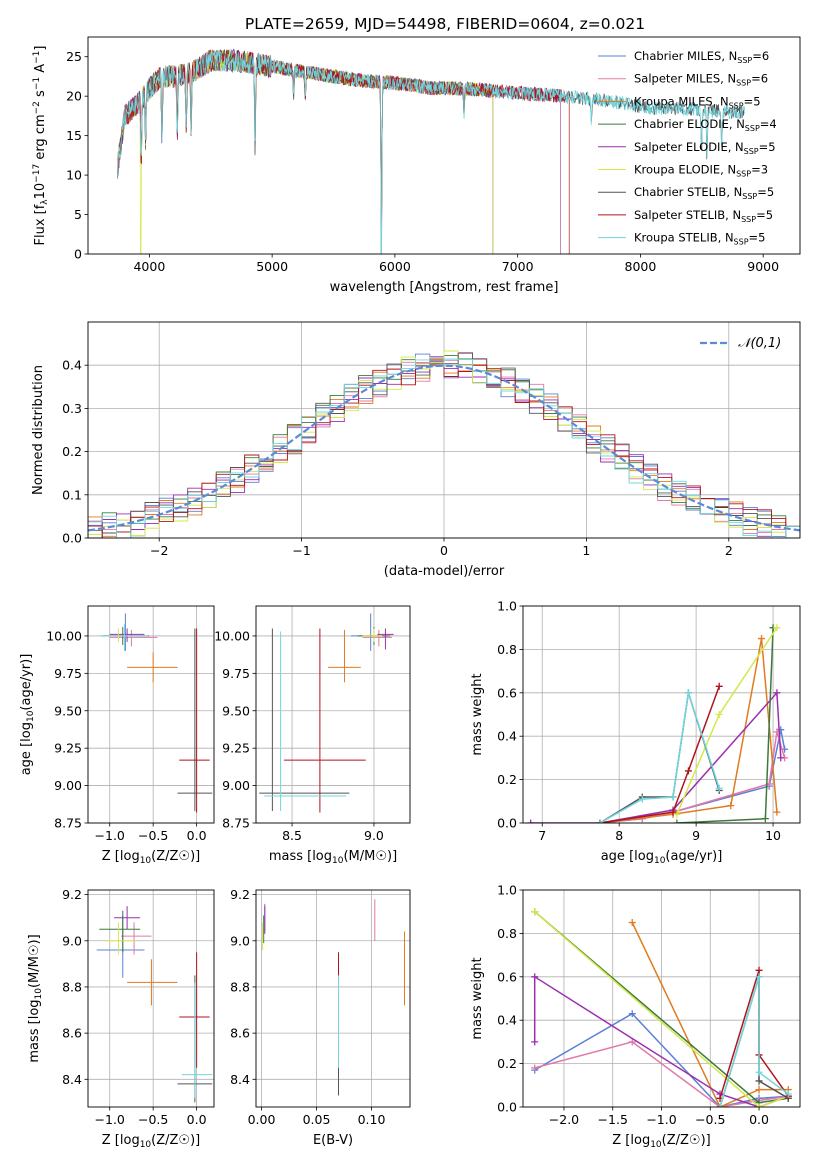 The image size is (819, 1170). Describe the element at coordinates (37, 107) in the screenshot. I see `y-axis-label-part: −2` at that location.